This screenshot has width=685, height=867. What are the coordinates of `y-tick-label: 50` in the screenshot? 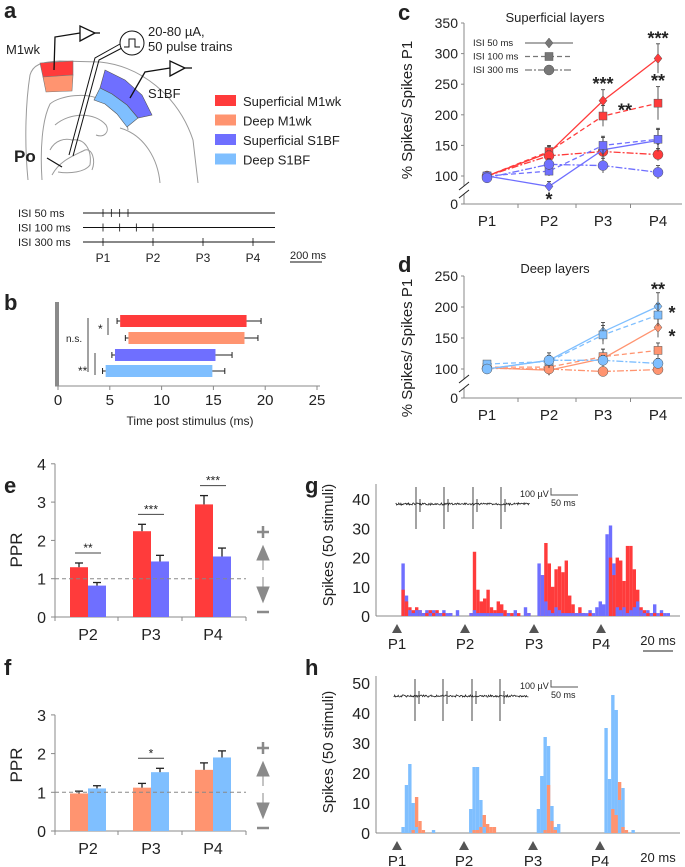 It's located at (361, 684).